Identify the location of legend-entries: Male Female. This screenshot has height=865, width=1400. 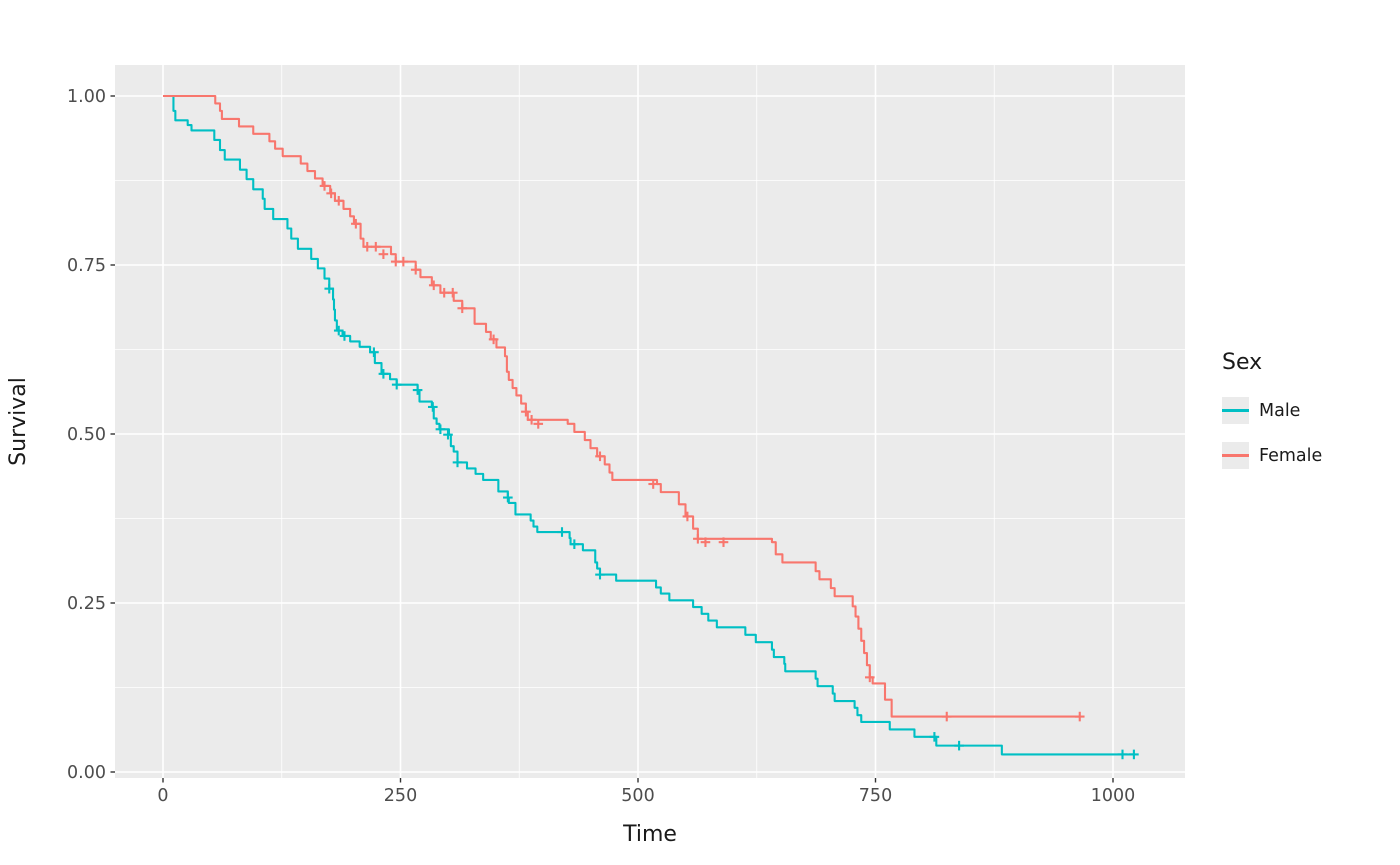
(1272, 433).